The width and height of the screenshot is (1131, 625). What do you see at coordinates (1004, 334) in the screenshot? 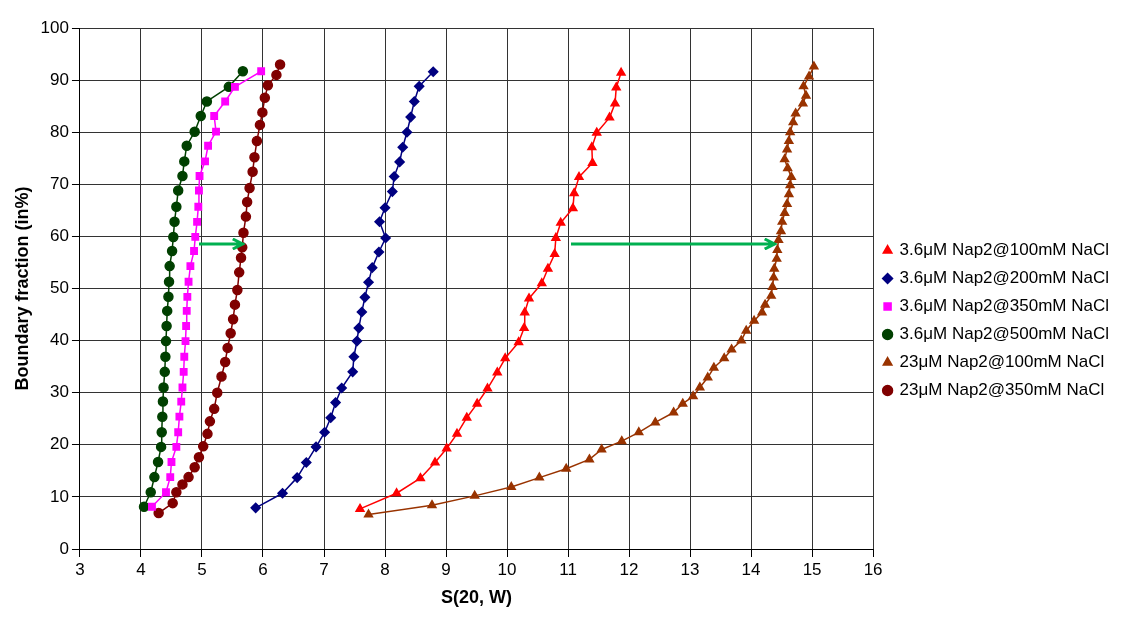
I see `legend-label: 3.6μM Nap2@500mM NaCl` at bounding box center [1004, 334].